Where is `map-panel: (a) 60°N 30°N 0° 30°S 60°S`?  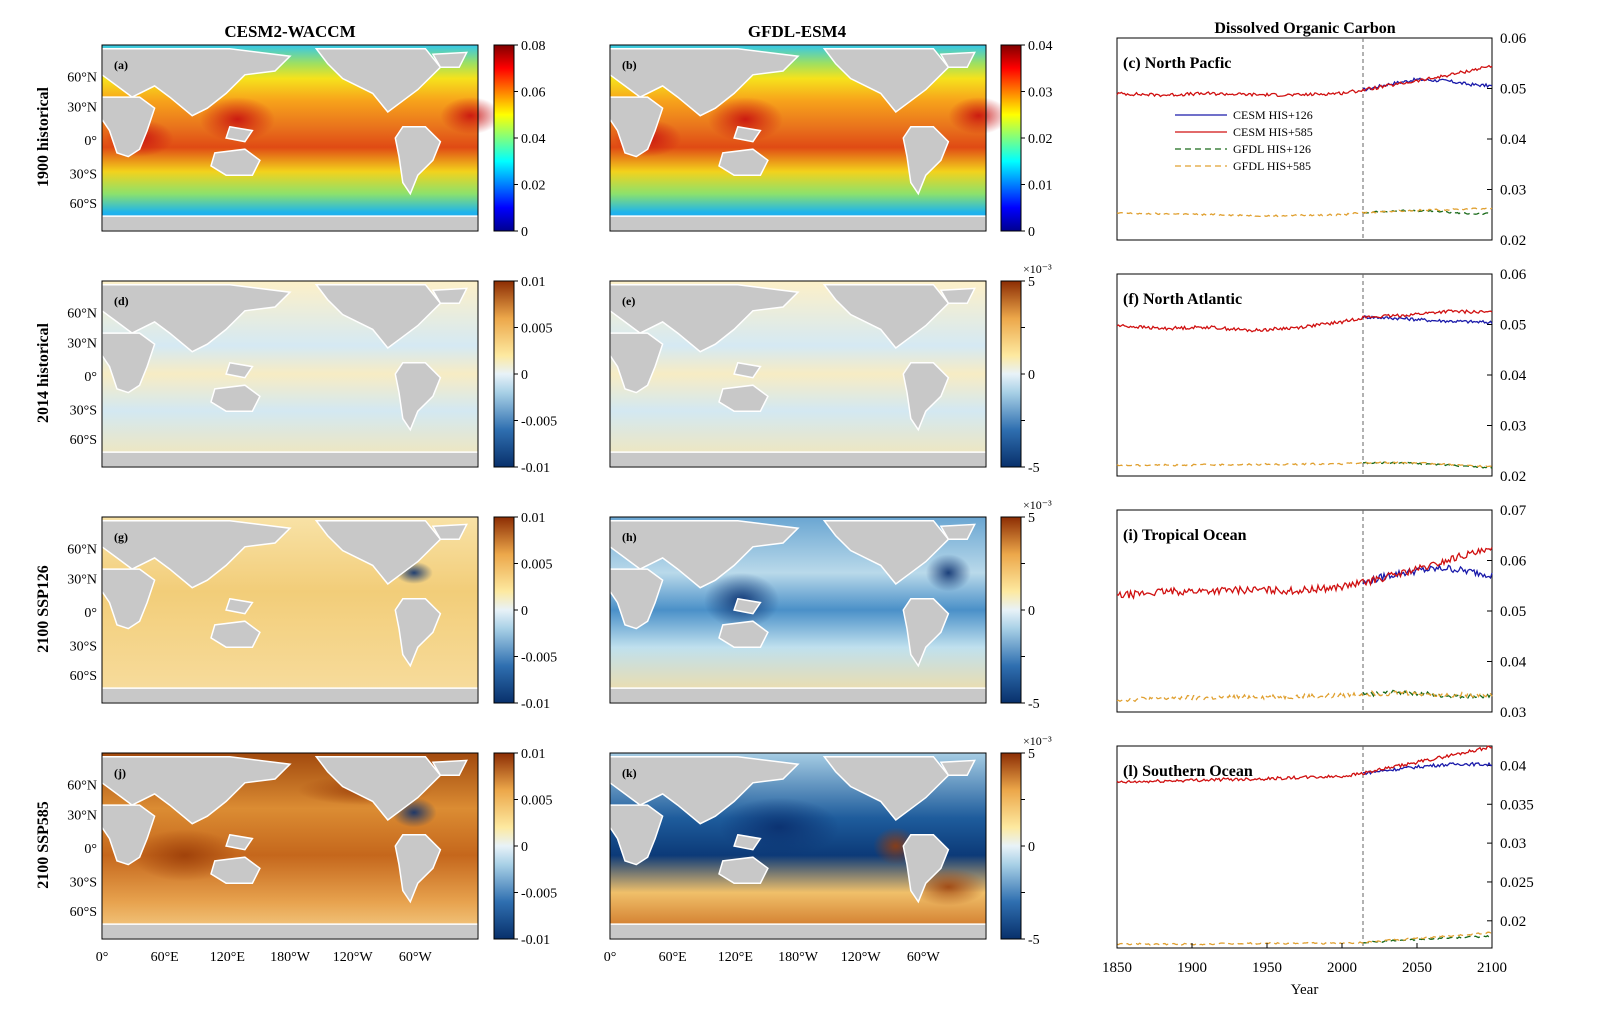 map-panel: (a) 60°N 30°N 0° 30°S 60°S is located at coordinates (284, 138).